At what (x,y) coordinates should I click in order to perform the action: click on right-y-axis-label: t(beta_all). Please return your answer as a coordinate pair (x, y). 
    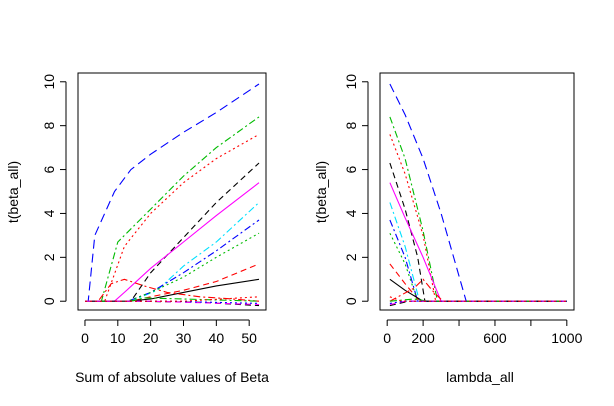
    Looking at the image, I should click on (321, 192).